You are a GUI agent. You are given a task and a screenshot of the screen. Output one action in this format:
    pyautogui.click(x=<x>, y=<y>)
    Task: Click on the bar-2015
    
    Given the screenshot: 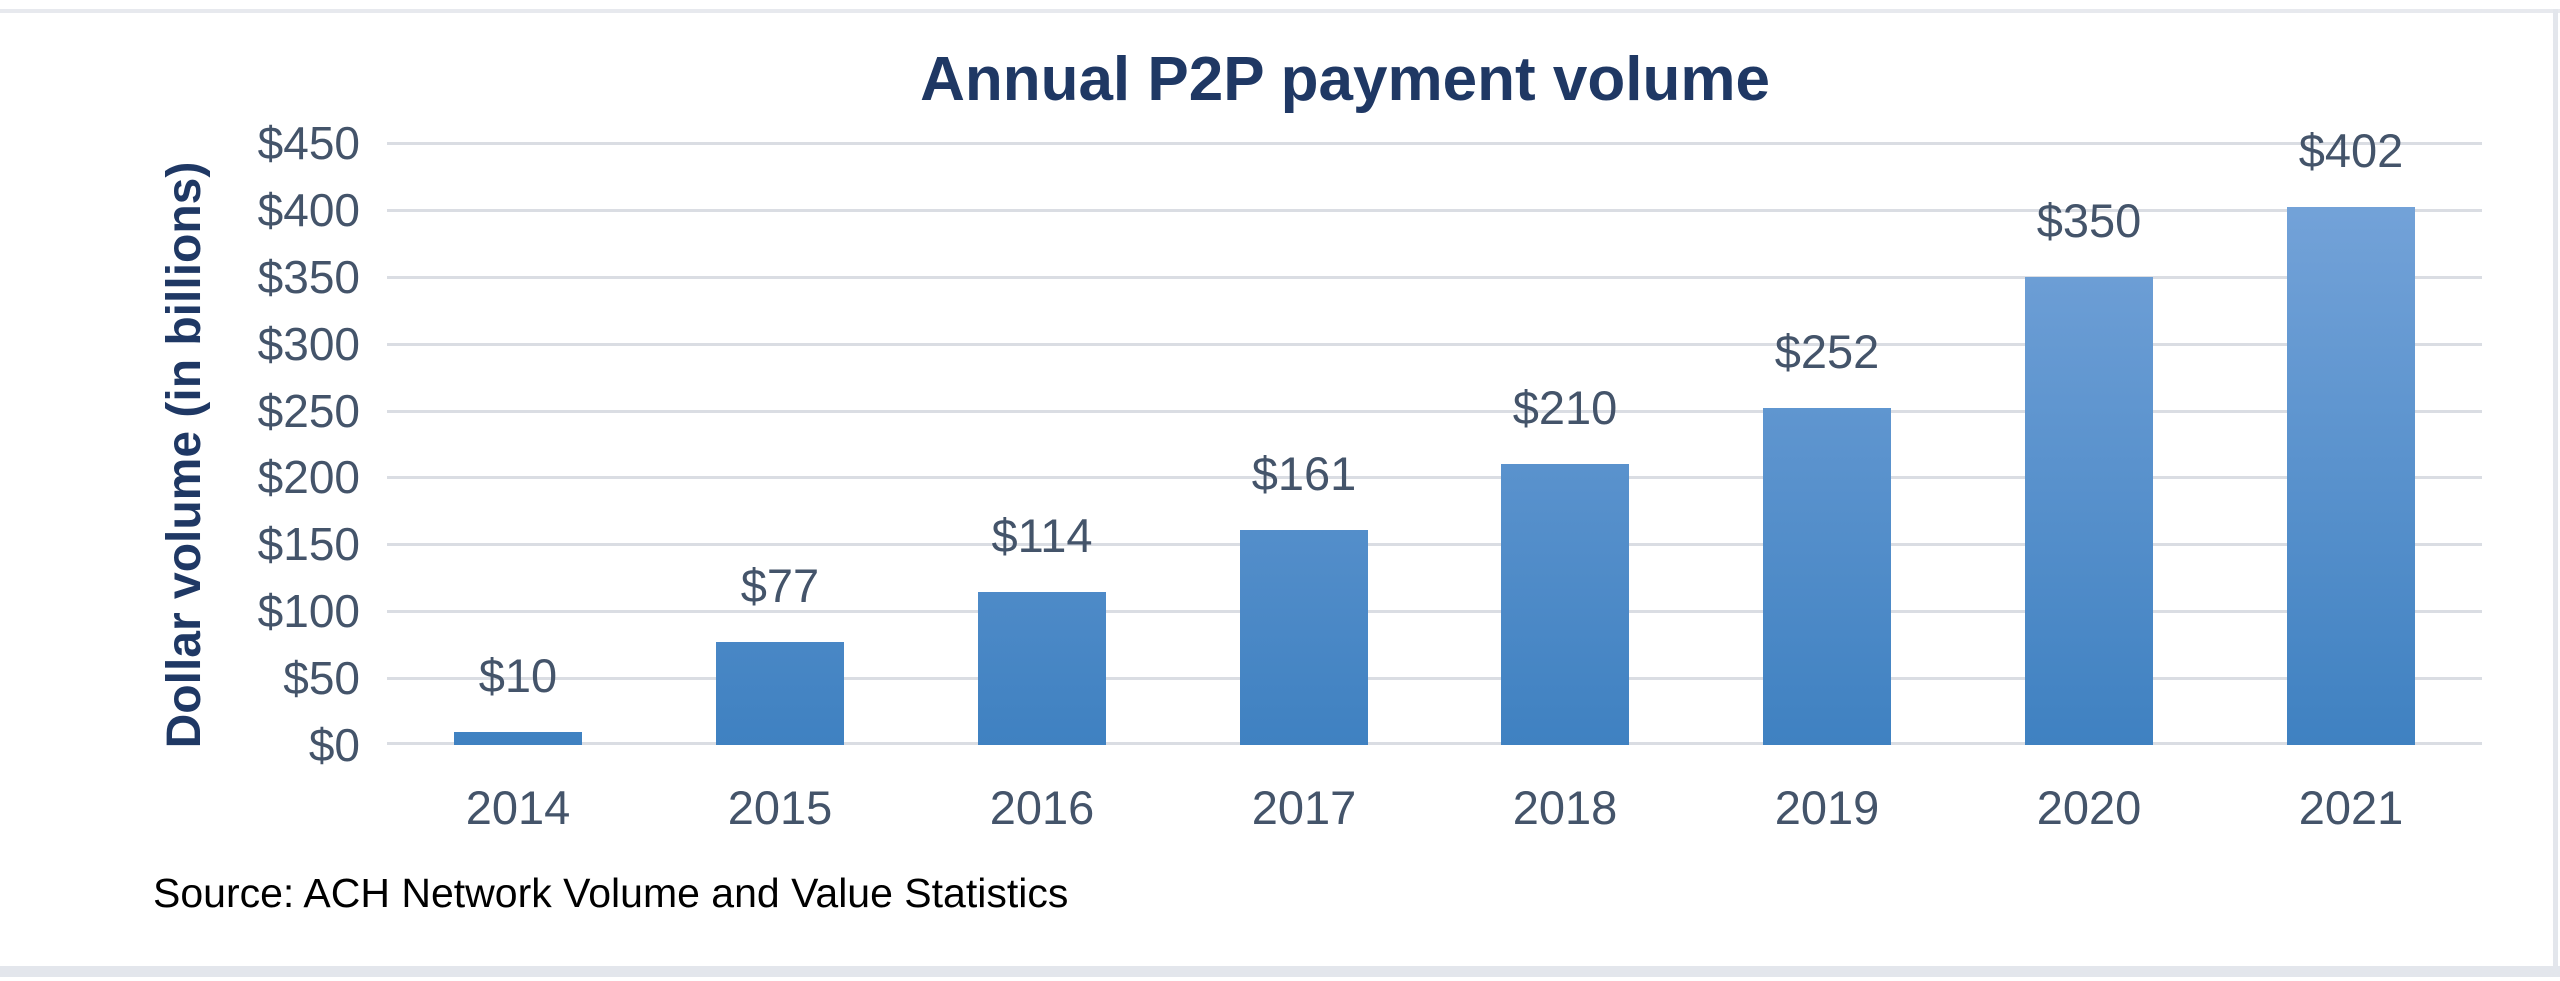 What is the action you would take?
    pyautogui.click(x=780, y=693)
    